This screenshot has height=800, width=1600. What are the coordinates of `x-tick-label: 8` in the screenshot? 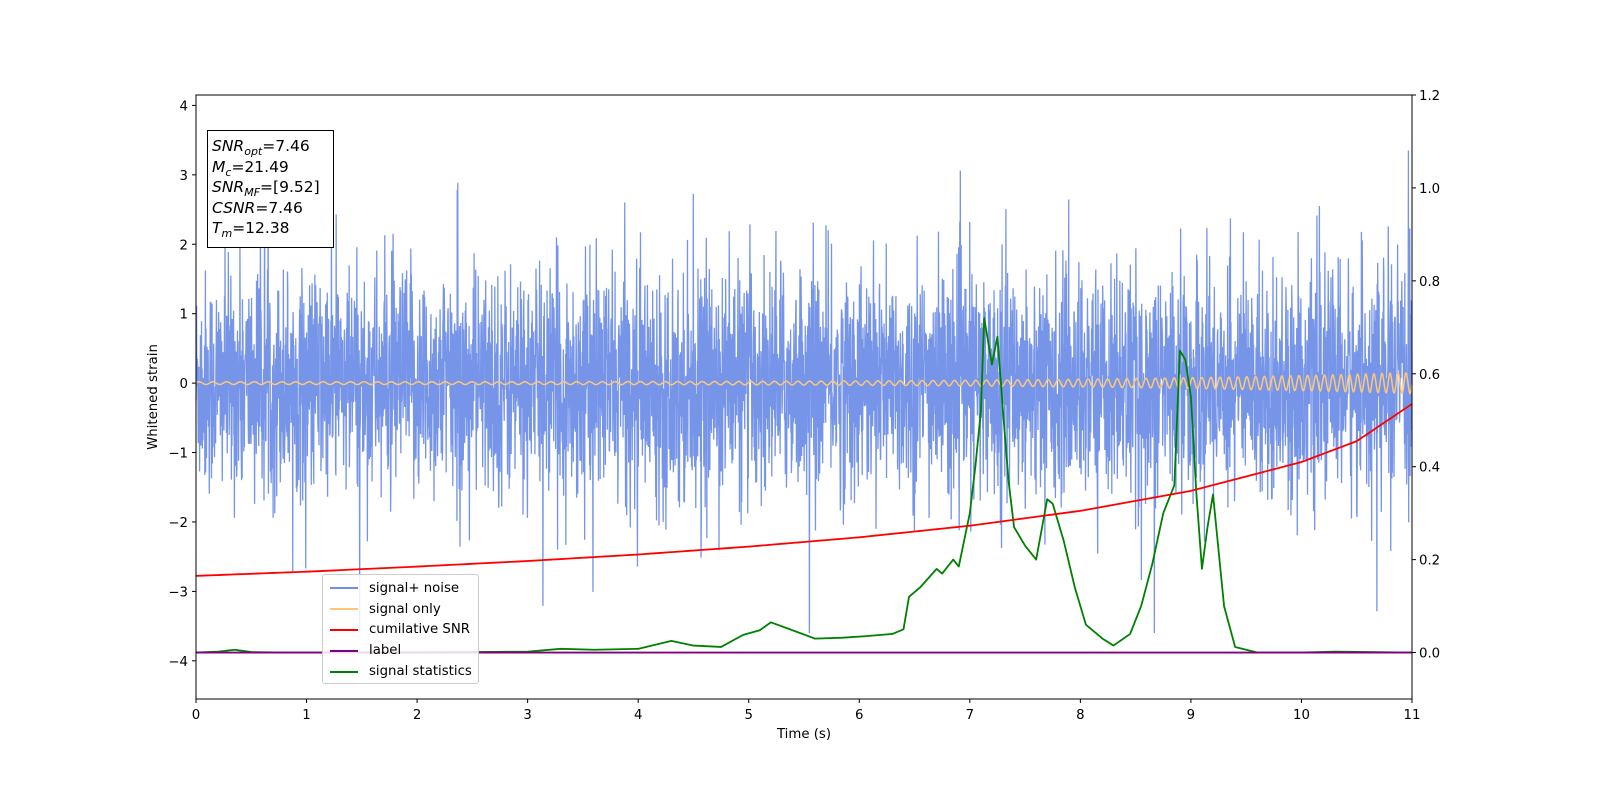 It's located at (1080, 715).